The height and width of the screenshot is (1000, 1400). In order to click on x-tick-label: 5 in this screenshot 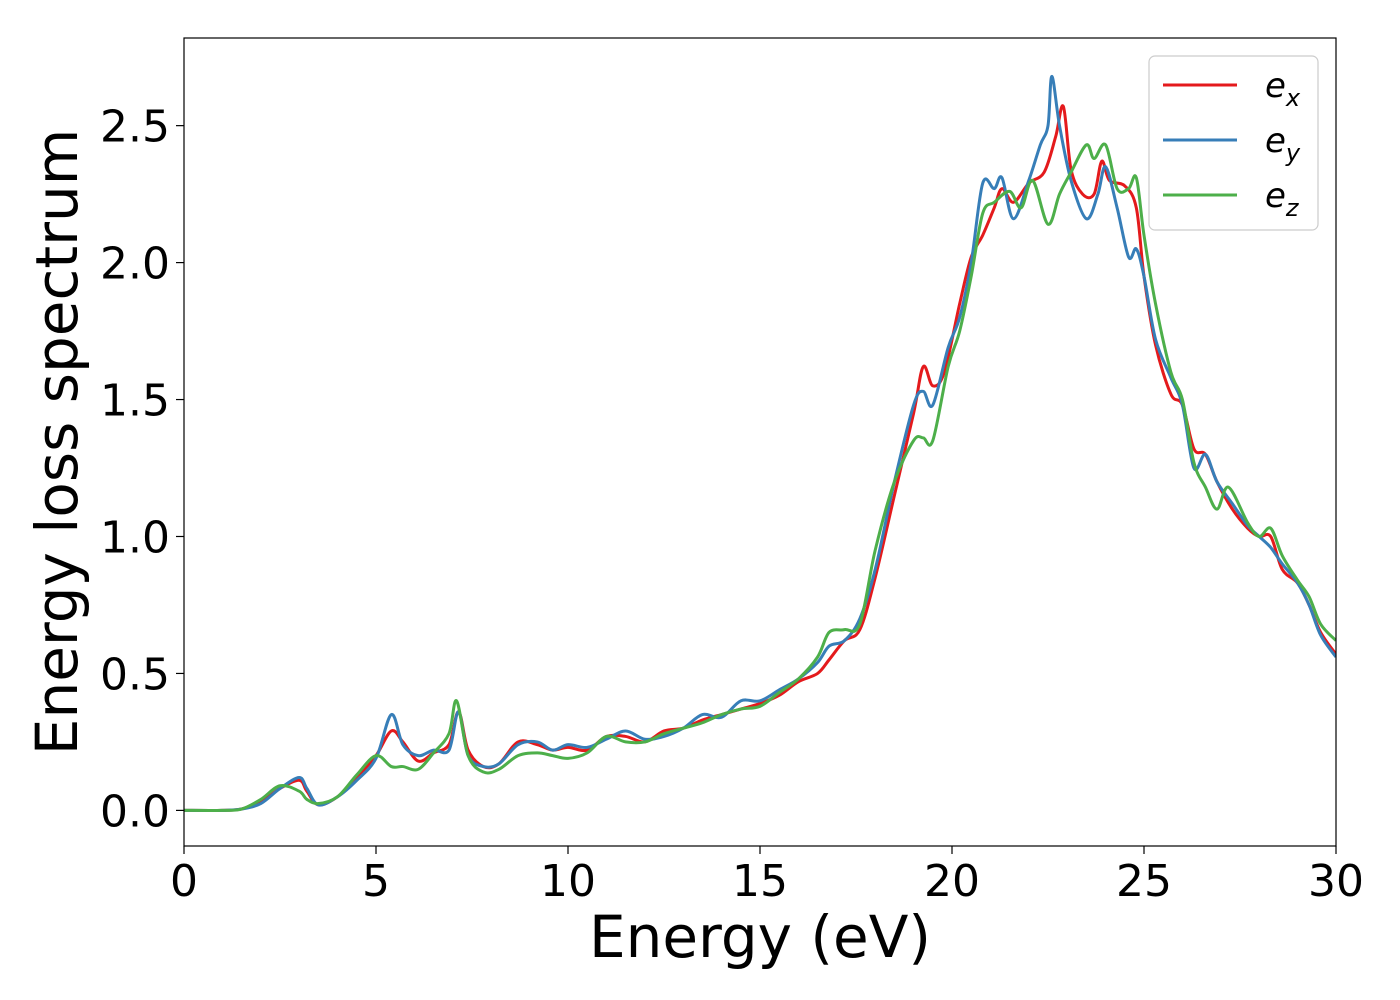, I will do `click(376, 881)`.